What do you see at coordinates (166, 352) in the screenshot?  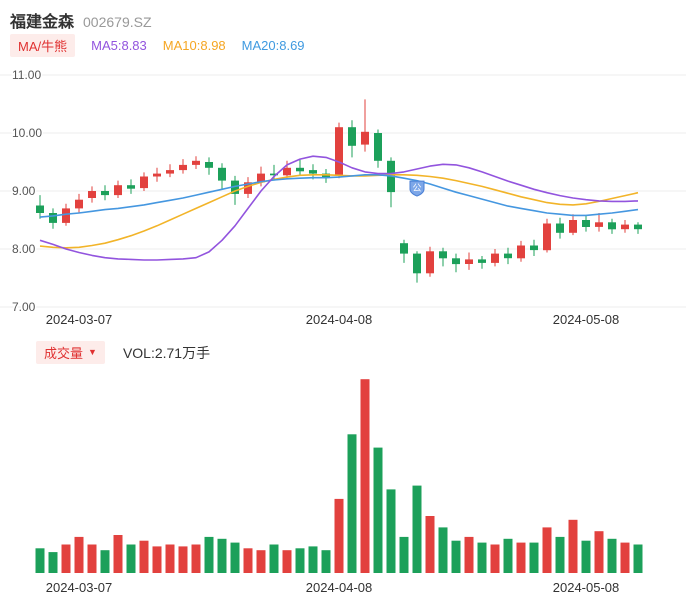 I see `volume-value-label: VOL:2.71万手` at bounding box center [166, 352].